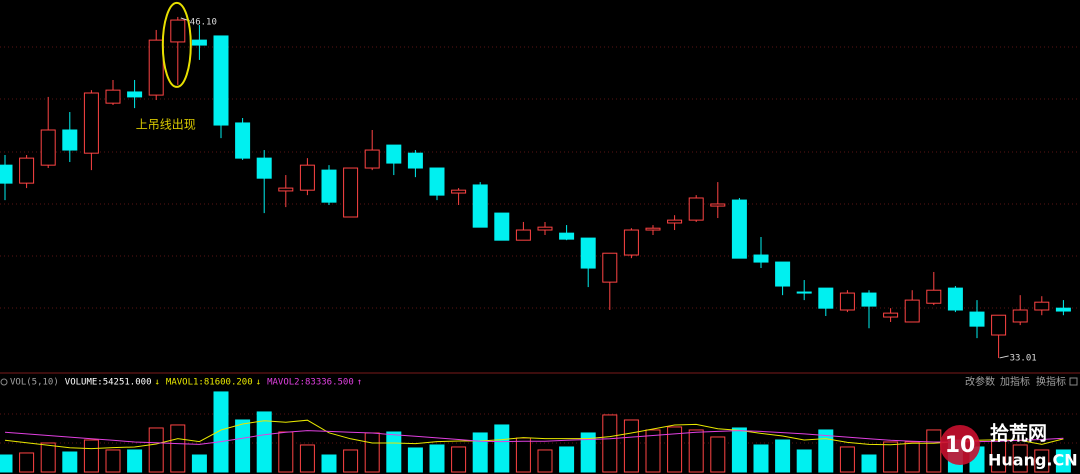 This screenshot has height=474, width=1080. Describe the element at coordinates (1009, 446) in the screenshot. I see `watermark: 10 拾荒网 Huang.CN` at that location.